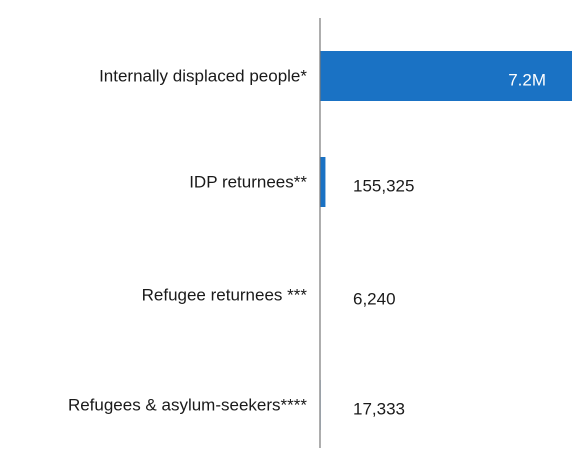 This screenshot has height=450, width=572. Describe the element at coordinates (225, 295) in the screenshot. I see `category-label: Refugee returnees ***` at that location.